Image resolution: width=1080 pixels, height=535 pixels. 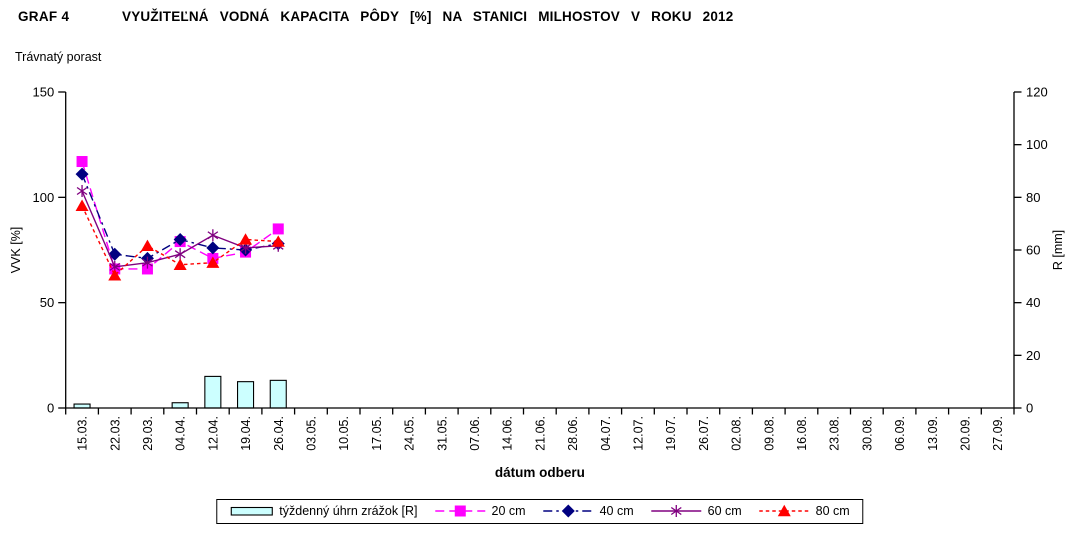 I want to click on x-axis-category-label: 19.04., so click(x=246, y=433).